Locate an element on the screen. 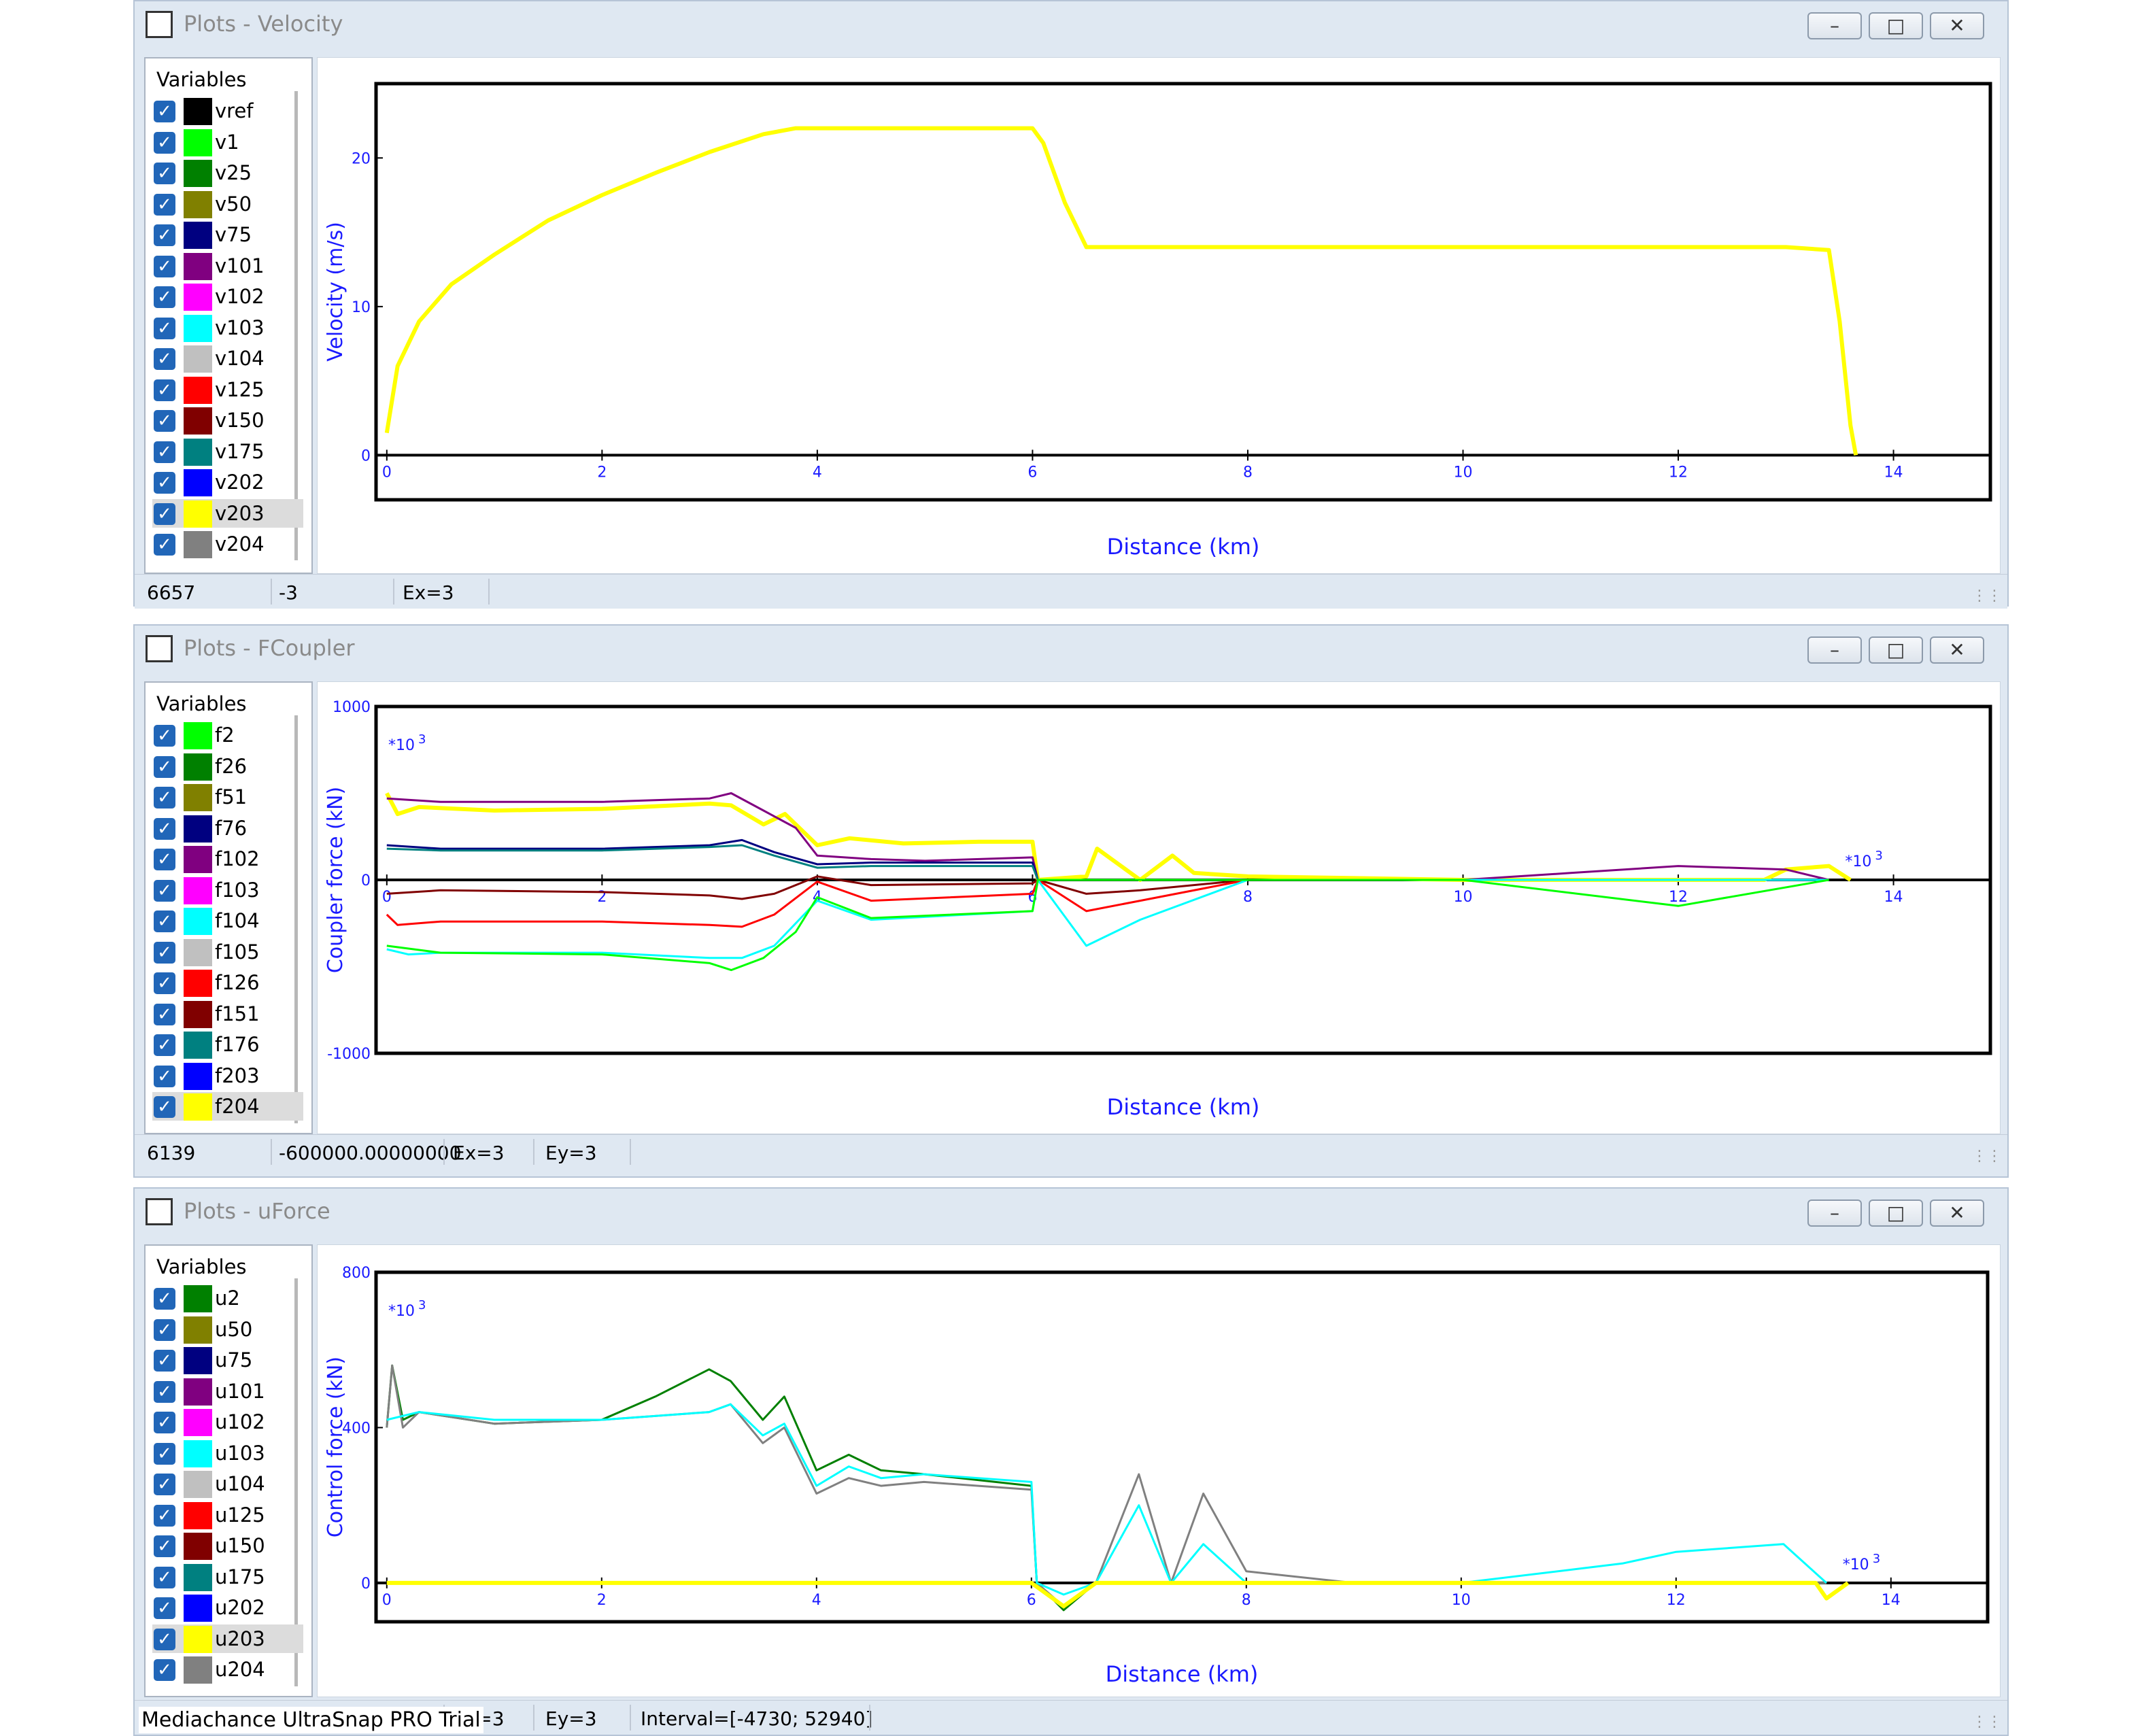 This screenshot has height=1736, width=2142. variable-item-f203: ✓ f203 is located at coordinates (228, 1075).